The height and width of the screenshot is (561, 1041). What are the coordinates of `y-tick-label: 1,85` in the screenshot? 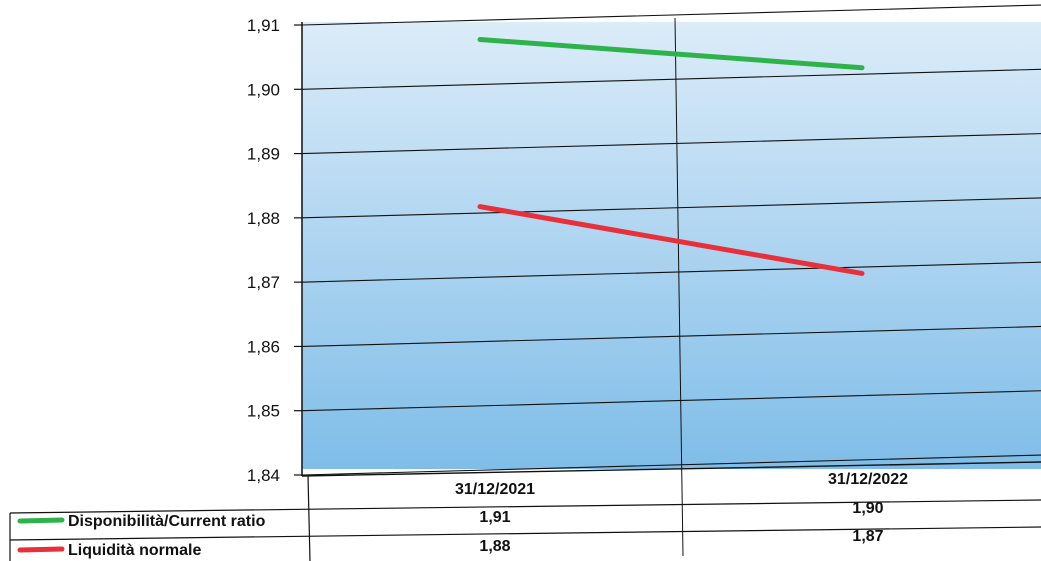 It's located at (263, 411).